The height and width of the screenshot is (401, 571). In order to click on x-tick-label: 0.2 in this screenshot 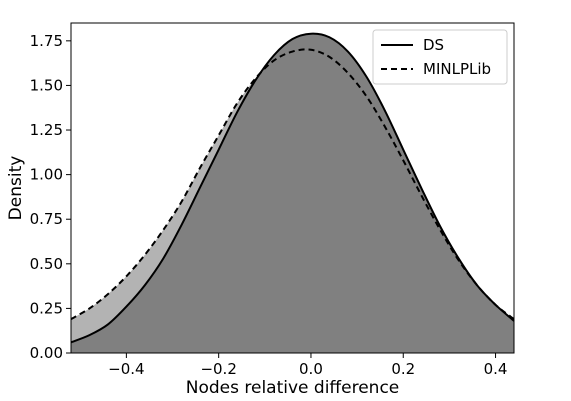, I will do `click(403, 369)`.